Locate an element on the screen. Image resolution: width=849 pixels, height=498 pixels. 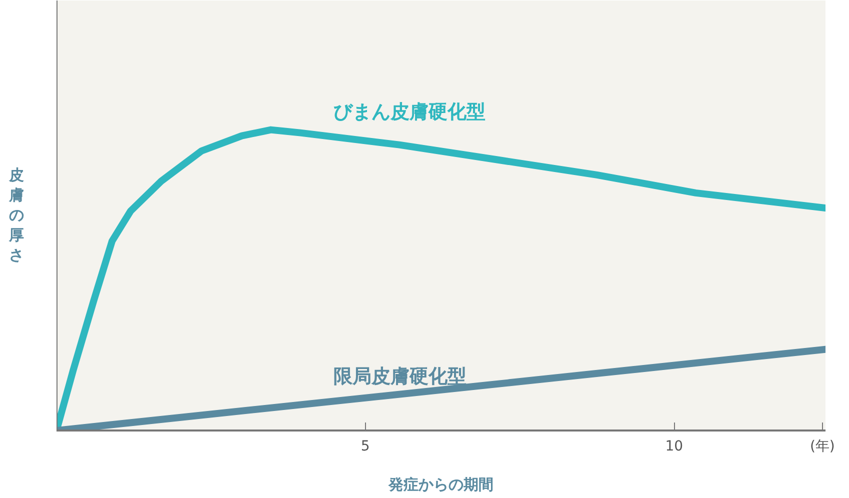
x-tick-label: 5 is located at coordinates (365, 446).